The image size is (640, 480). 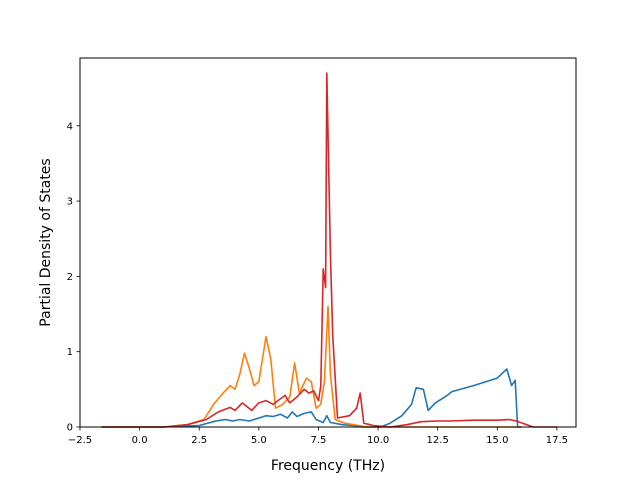 What do you see at coordinates (80, 440) in the screenshot?
I see `x-tick-label: −2.5` at bounding box center [80, 440].